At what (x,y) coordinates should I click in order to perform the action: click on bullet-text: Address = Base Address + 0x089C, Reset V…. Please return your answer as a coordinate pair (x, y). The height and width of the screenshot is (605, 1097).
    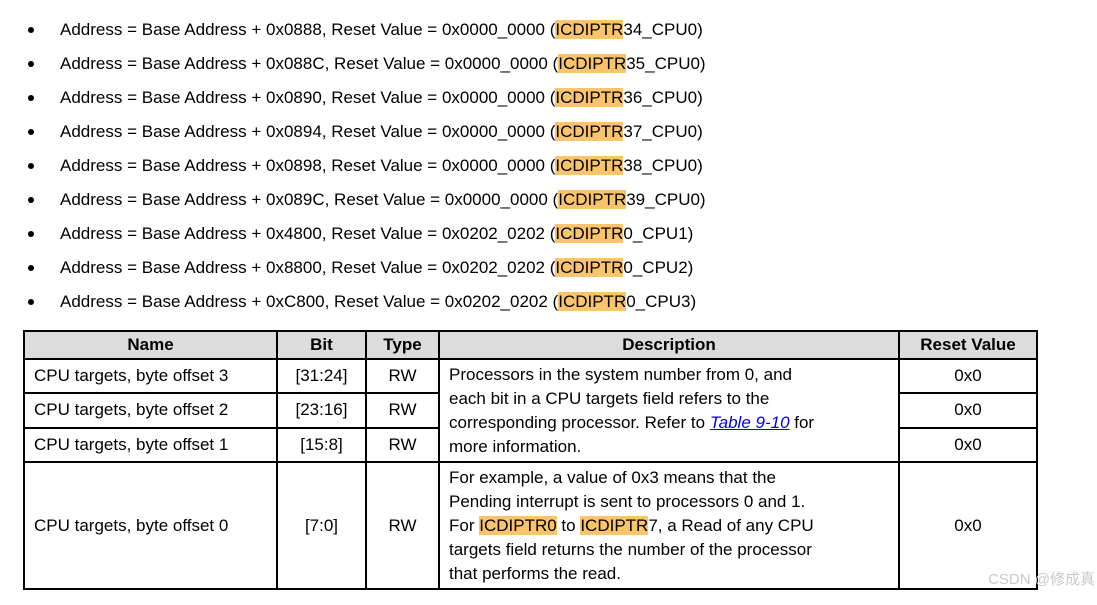
    Looking at the image, I should click on (383, 199).